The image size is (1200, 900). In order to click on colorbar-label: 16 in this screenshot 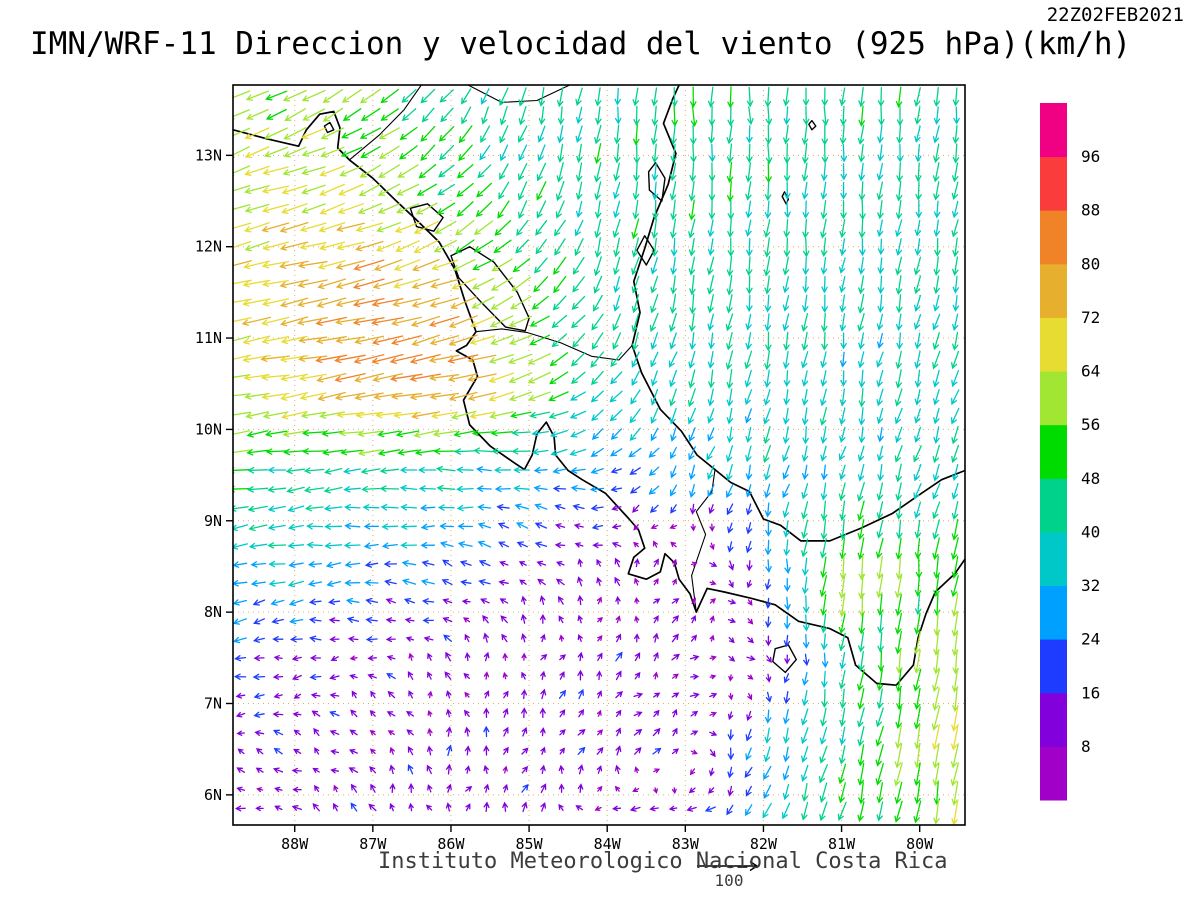, I will do `click(1090, 692)`.